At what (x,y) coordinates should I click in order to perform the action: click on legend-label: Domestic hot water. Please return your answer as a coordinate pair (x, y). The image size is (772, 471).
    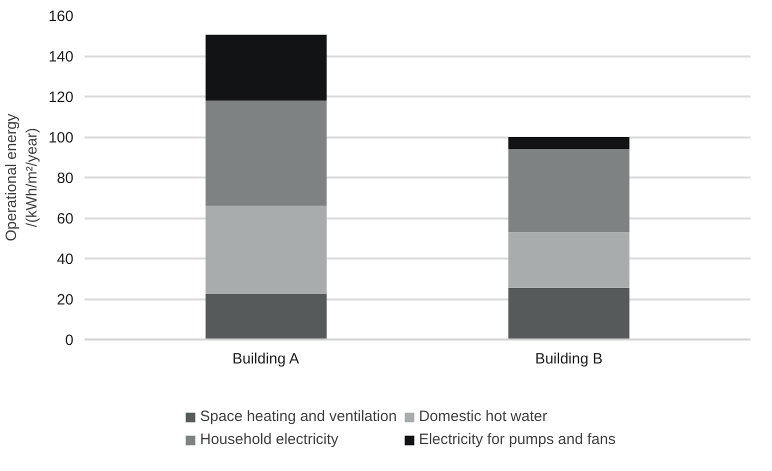
    Looking at the image, I should click on (483, 416).